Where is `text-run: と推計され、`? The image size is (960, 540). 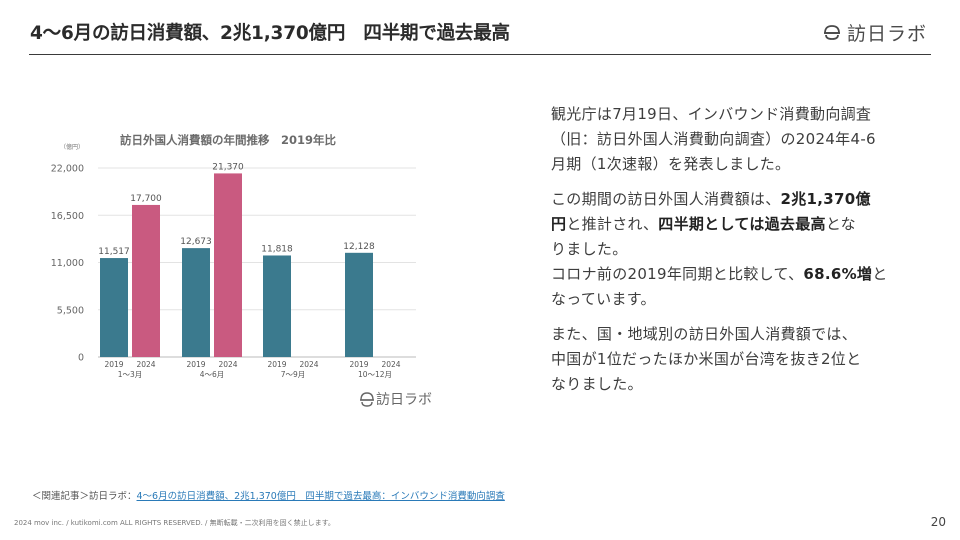
text-run: と推計され、 is located at coordinates (612, 224).